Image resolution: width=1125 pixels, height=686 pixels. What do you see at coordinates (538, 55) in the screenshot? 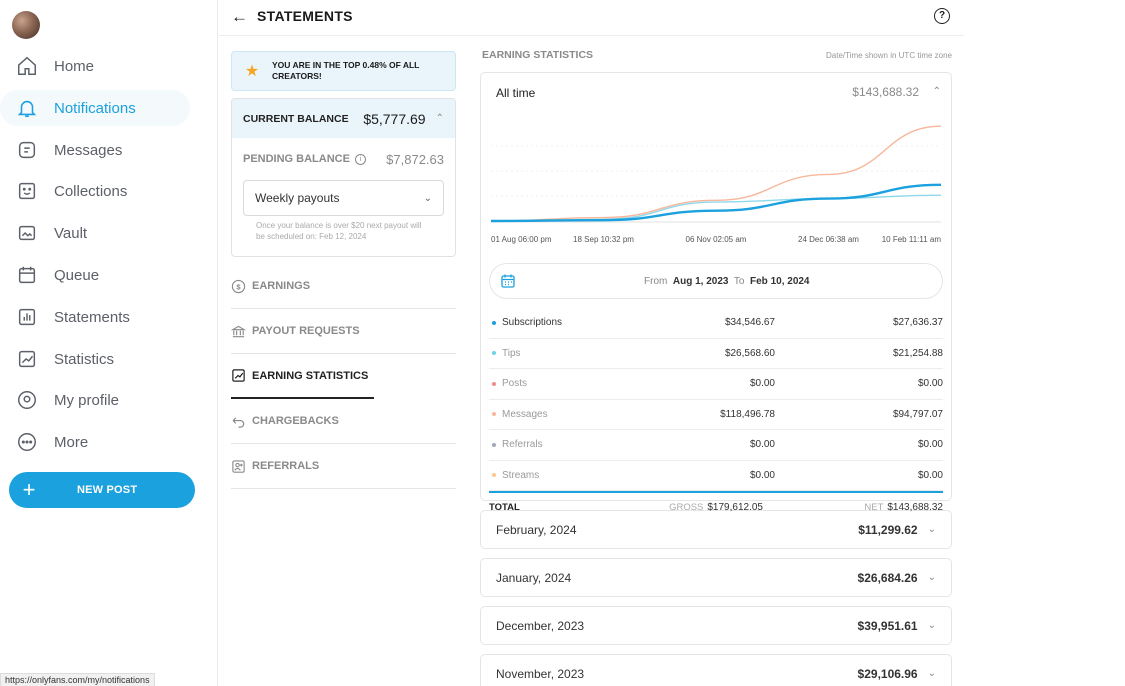
I see `section-title: EARNING STATISTICS` at bounding box center [538, 55].